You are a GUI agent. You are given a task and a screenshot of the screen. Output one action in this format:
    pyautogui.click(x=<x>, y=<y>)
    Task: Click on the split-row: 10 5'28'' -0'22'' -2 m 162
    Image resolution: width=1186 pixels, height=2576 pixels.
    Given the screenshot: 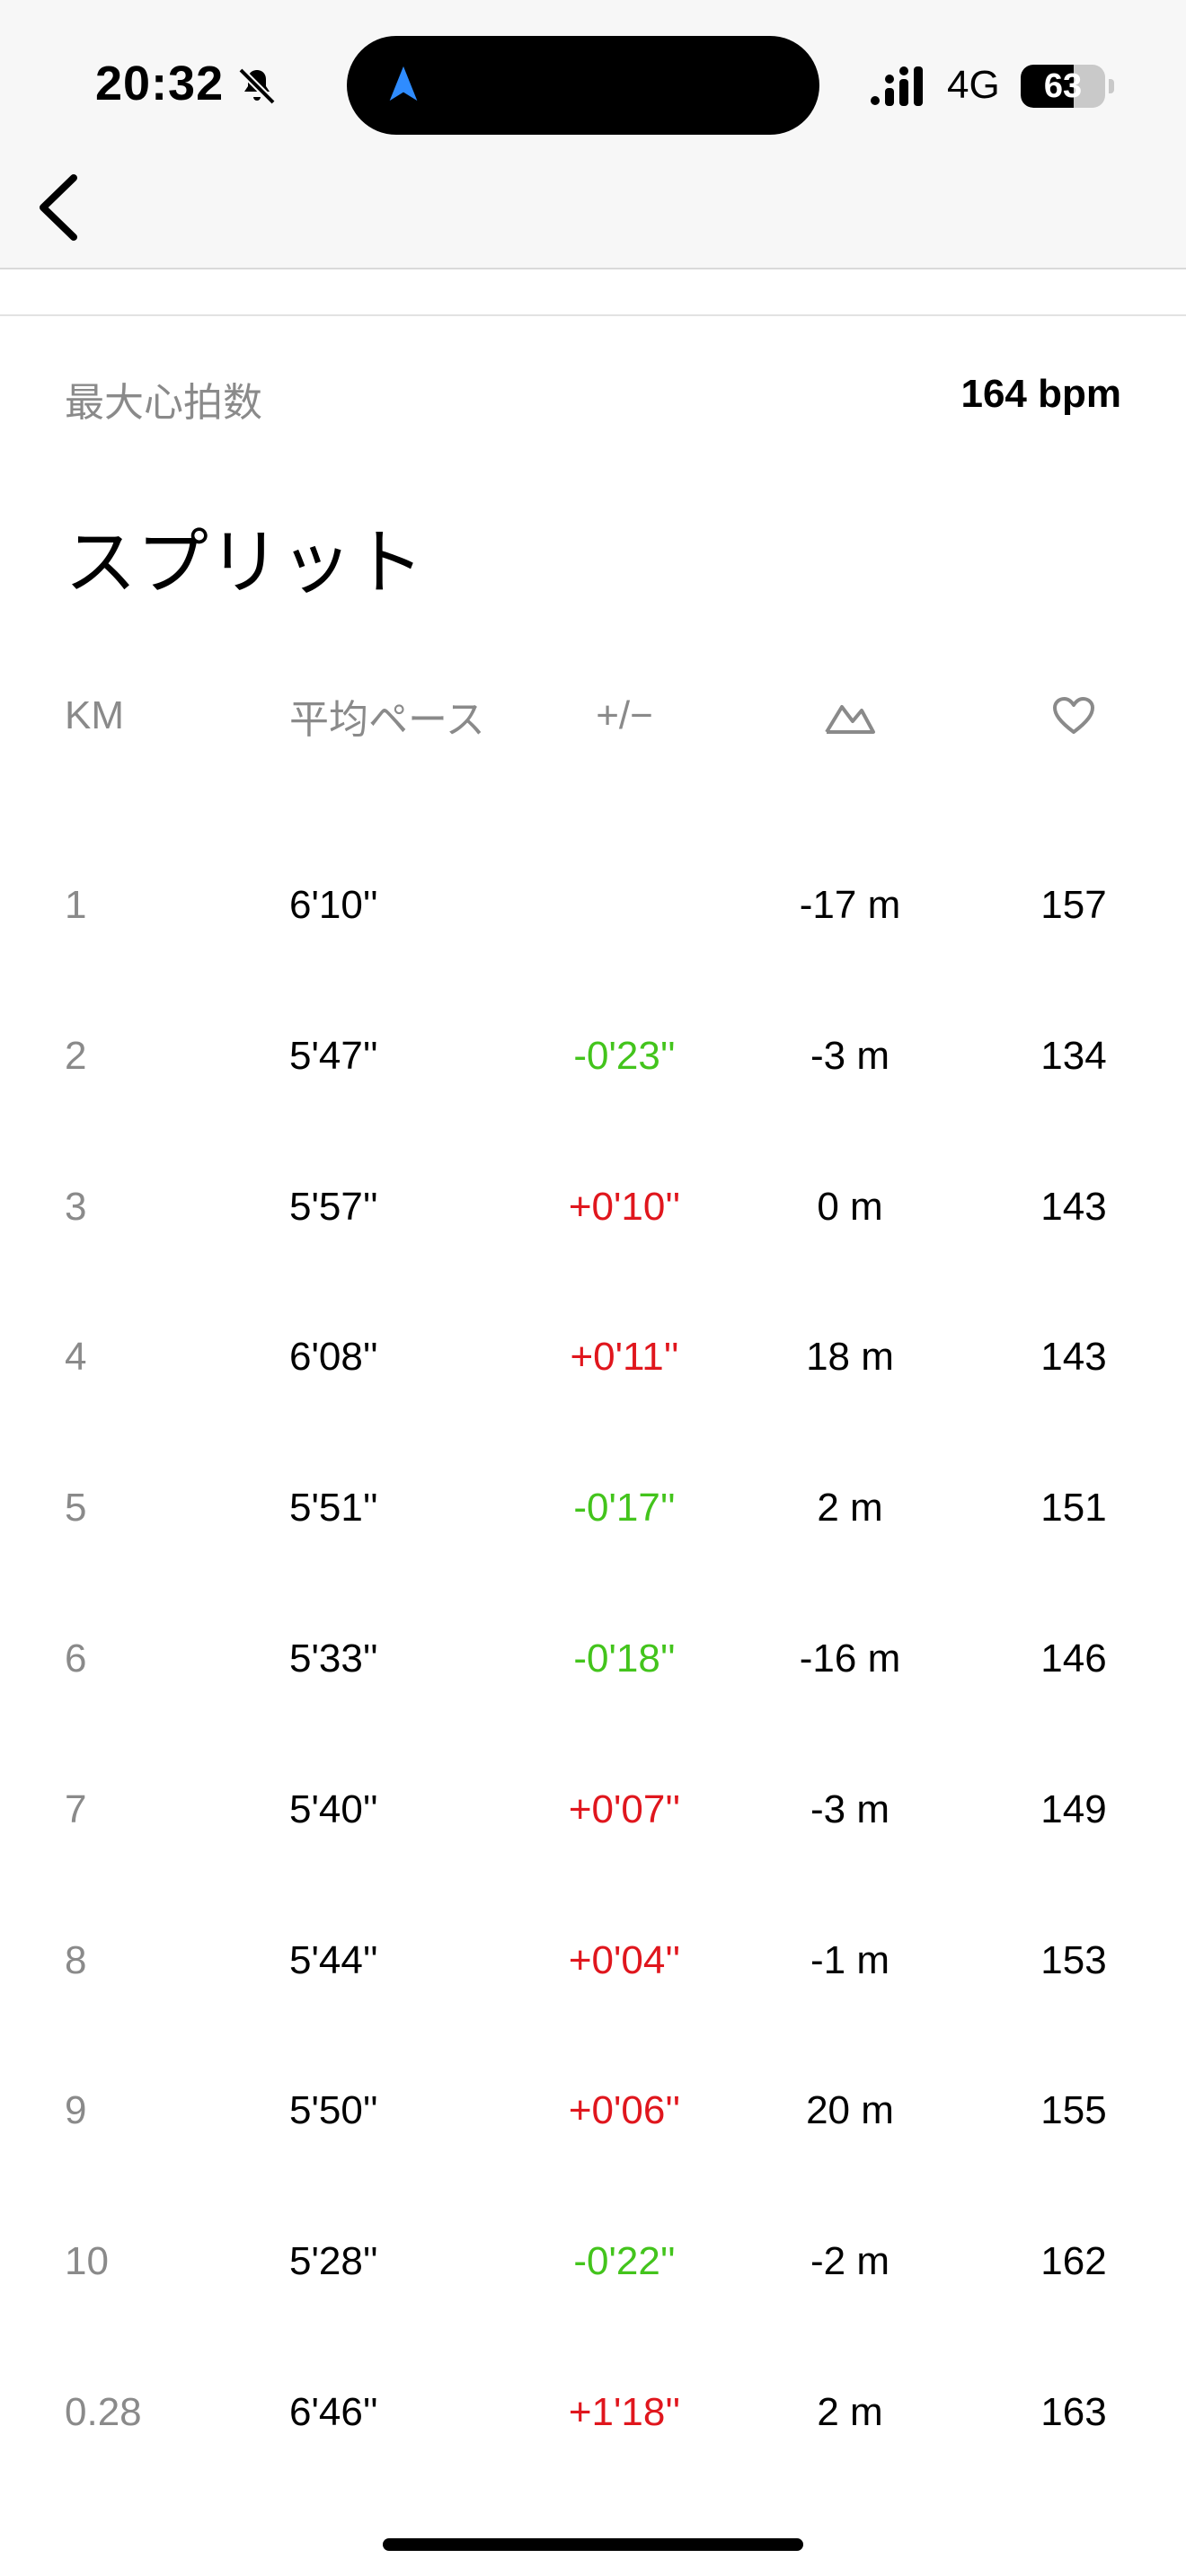 What is the action you would take?
    pyautogui.click(x=593, y=2261)
    